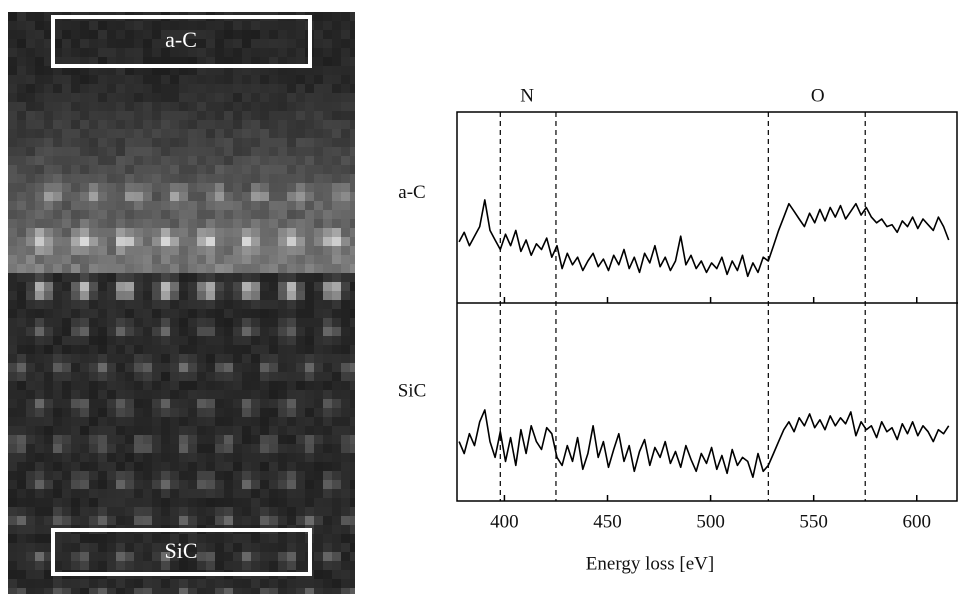 The width and height of the screenshot is (958, 594). I want to click on spectrum-line, so click(704, 238).